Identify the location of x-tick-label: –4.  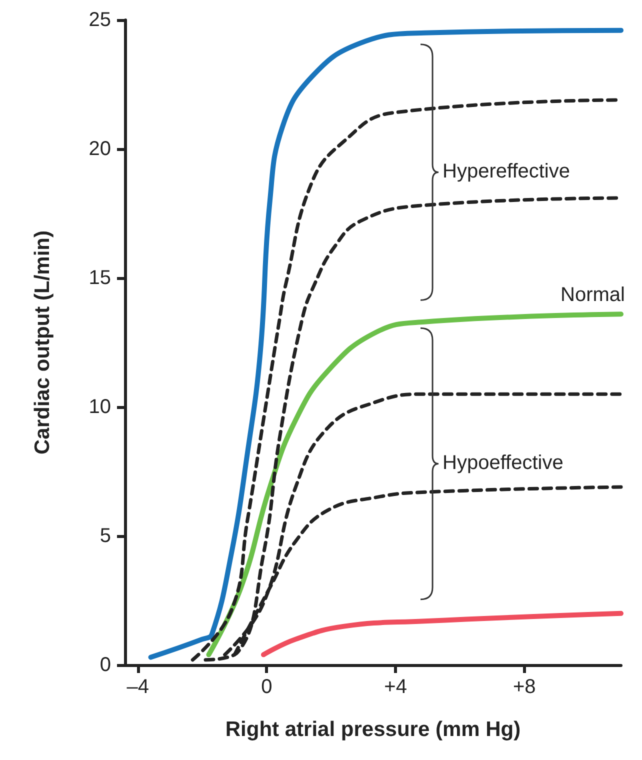
(138, 687).